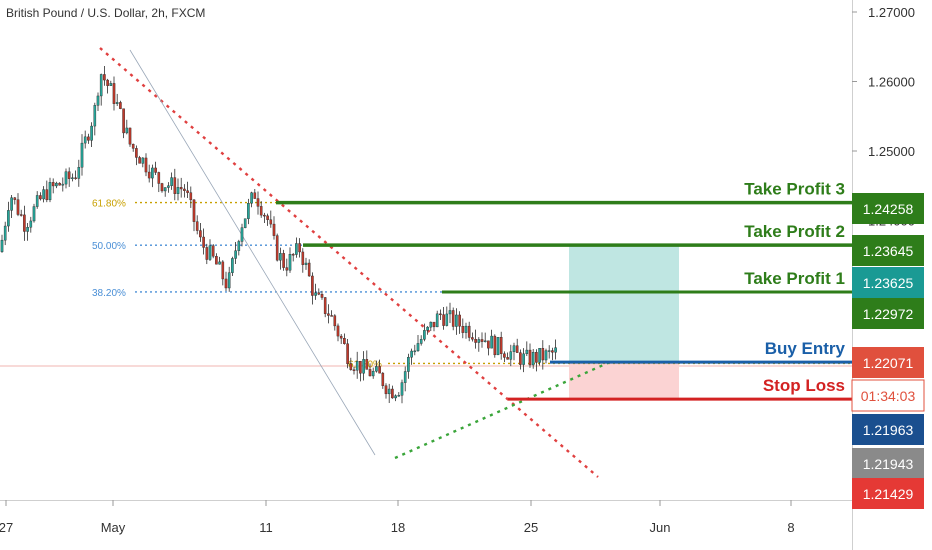  What do you see at coordinates (106, 13) in the screenshot?
I see `symbol-title: British Pound / U.S. Dollar, 2h, FXCM` at bounding box center [106, 13].